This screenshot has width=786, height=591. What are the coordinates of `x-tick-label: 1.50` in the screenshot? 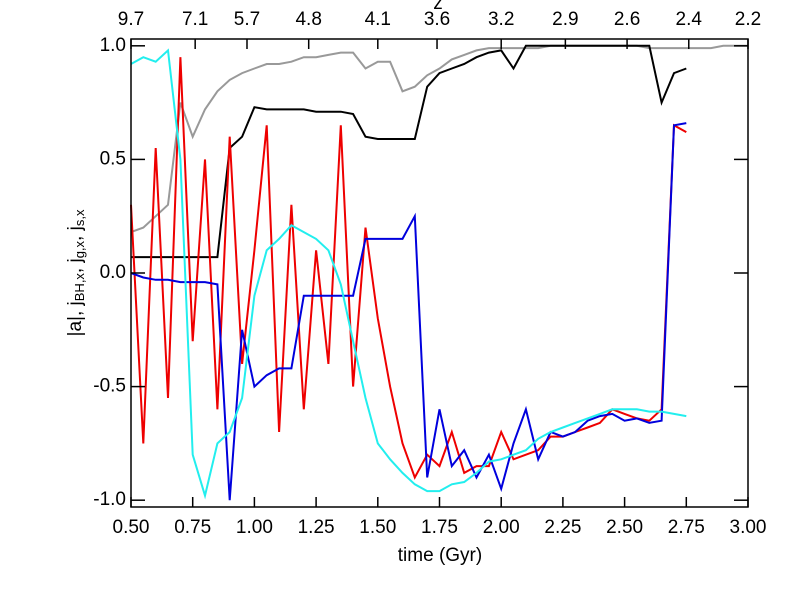 It's located at (377, 527).